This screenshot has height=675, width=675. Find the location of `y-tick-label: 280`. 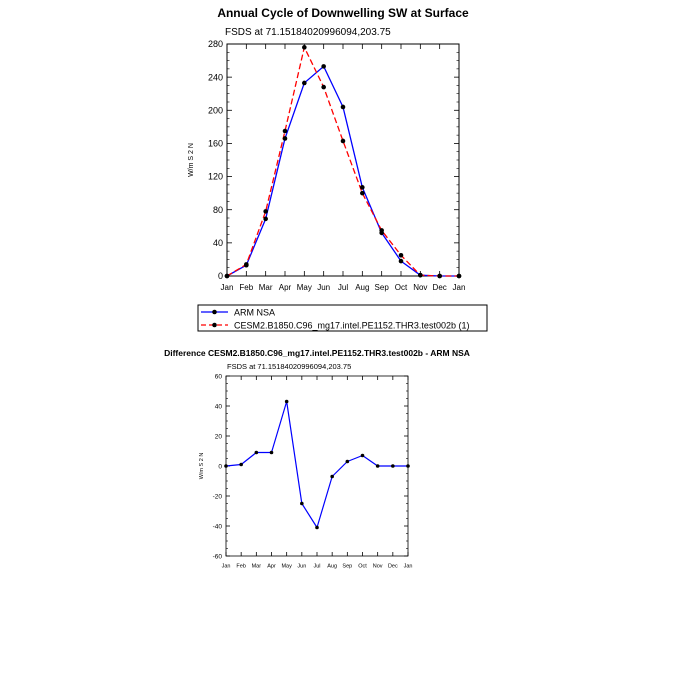

y-tick-label: 280 is located at coordinates (215, 44).